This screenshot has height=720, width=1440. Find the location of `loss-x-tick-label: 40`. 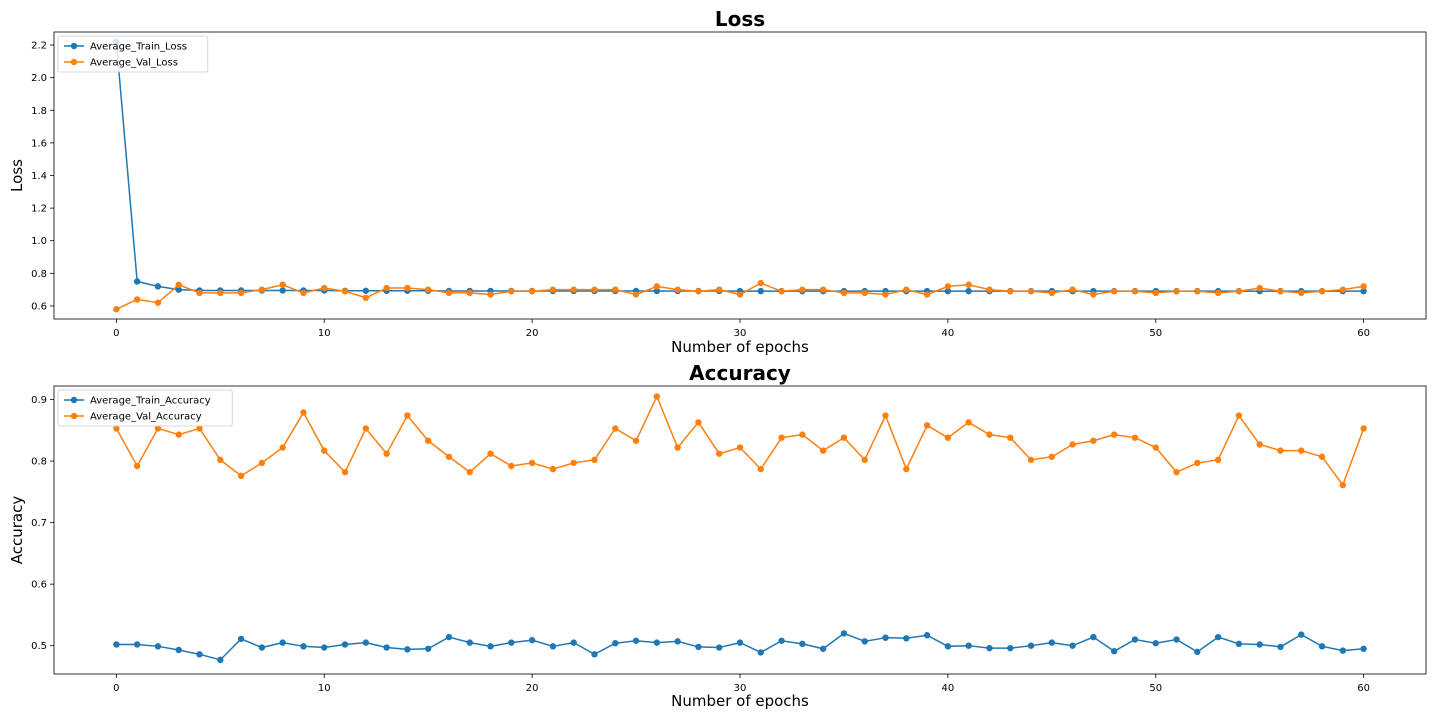

loss-x-tick-label: 40 is located at coordinates (948, 333).